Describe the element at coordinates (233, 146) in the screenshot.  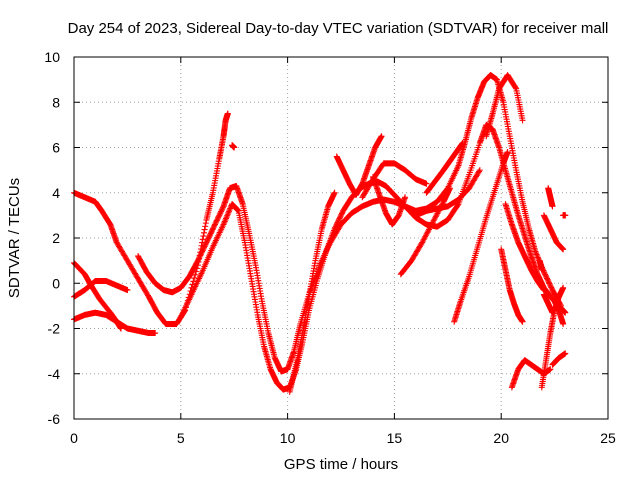
I see `series-track-w` at that location.